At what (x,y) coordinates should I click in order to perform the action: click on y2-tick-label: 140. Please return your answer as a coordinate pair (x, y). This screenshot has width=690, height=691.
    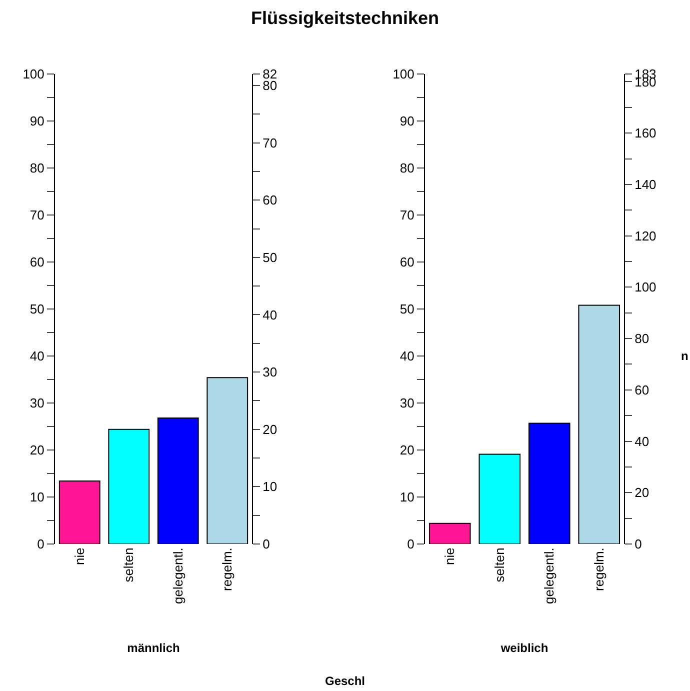
    Looking at the image, I should click on (645, 184).